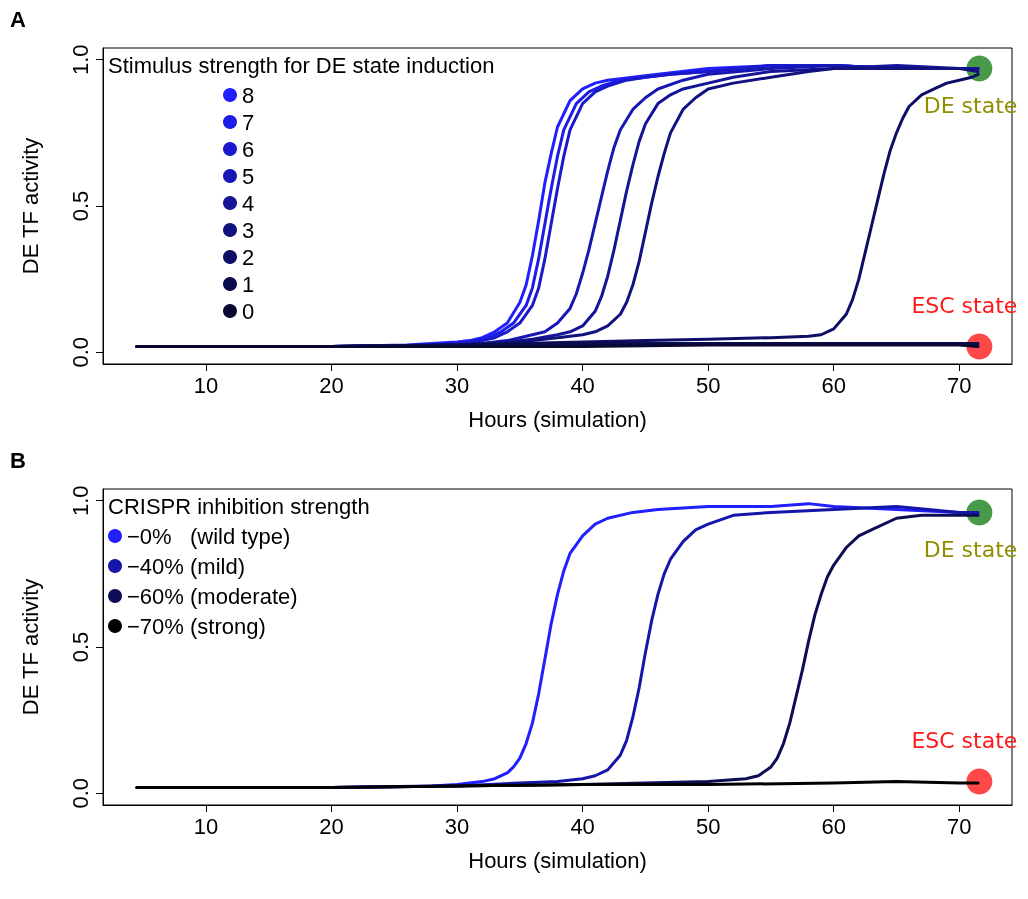 This screenshot has width=1028, height=899. What do you see at coordinates (301, 65) in the screenshot?
I see `legend-title: Stimulus strength for DE state induction` at bounding box center [301, 65].